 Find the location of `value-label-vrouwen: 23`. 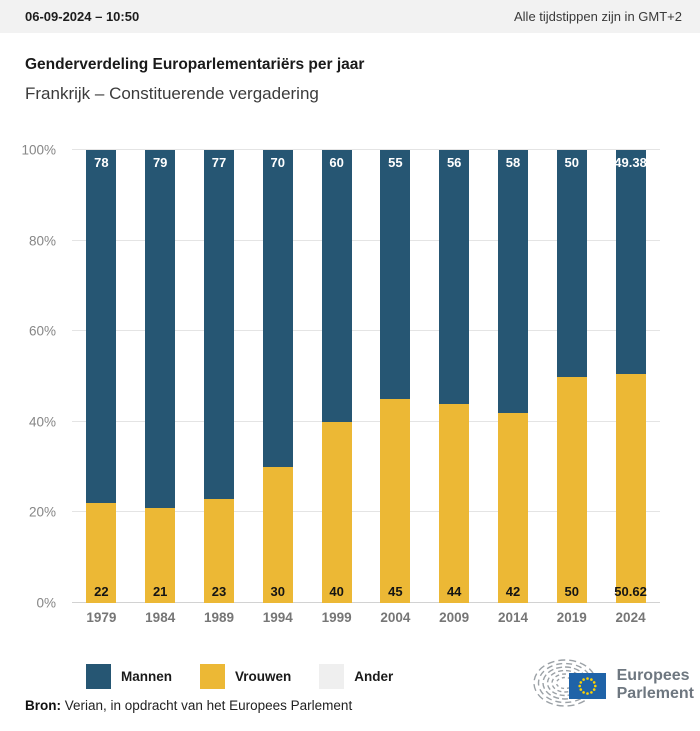

value-label-vrouwen: 23 is located at coordinates (219, 591).